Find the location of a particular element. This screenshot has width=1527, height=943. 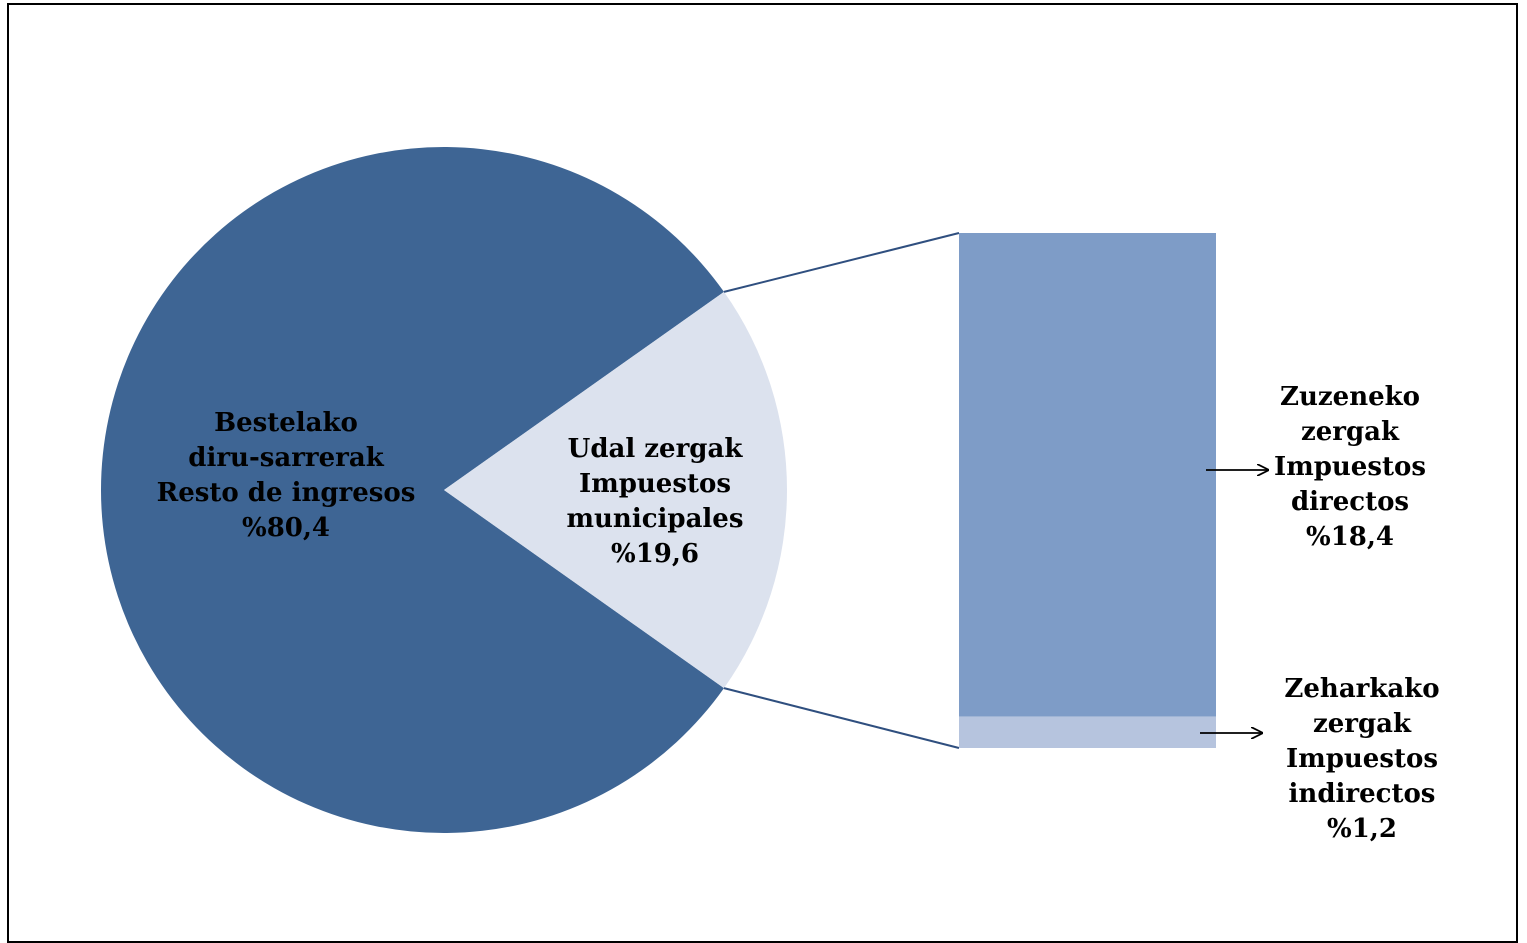

connector-line-top is located at coordinates (841, 262).